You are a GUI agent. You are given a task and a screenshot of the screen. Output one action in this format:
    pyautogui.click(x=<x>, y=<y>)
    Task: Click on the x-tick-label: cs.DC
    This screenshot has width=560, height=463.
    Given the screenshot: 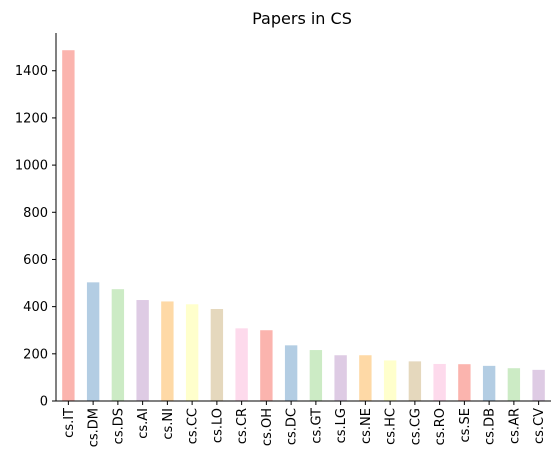 What is the action you would take?
    pyautogui.click(x=292, y=426)
    